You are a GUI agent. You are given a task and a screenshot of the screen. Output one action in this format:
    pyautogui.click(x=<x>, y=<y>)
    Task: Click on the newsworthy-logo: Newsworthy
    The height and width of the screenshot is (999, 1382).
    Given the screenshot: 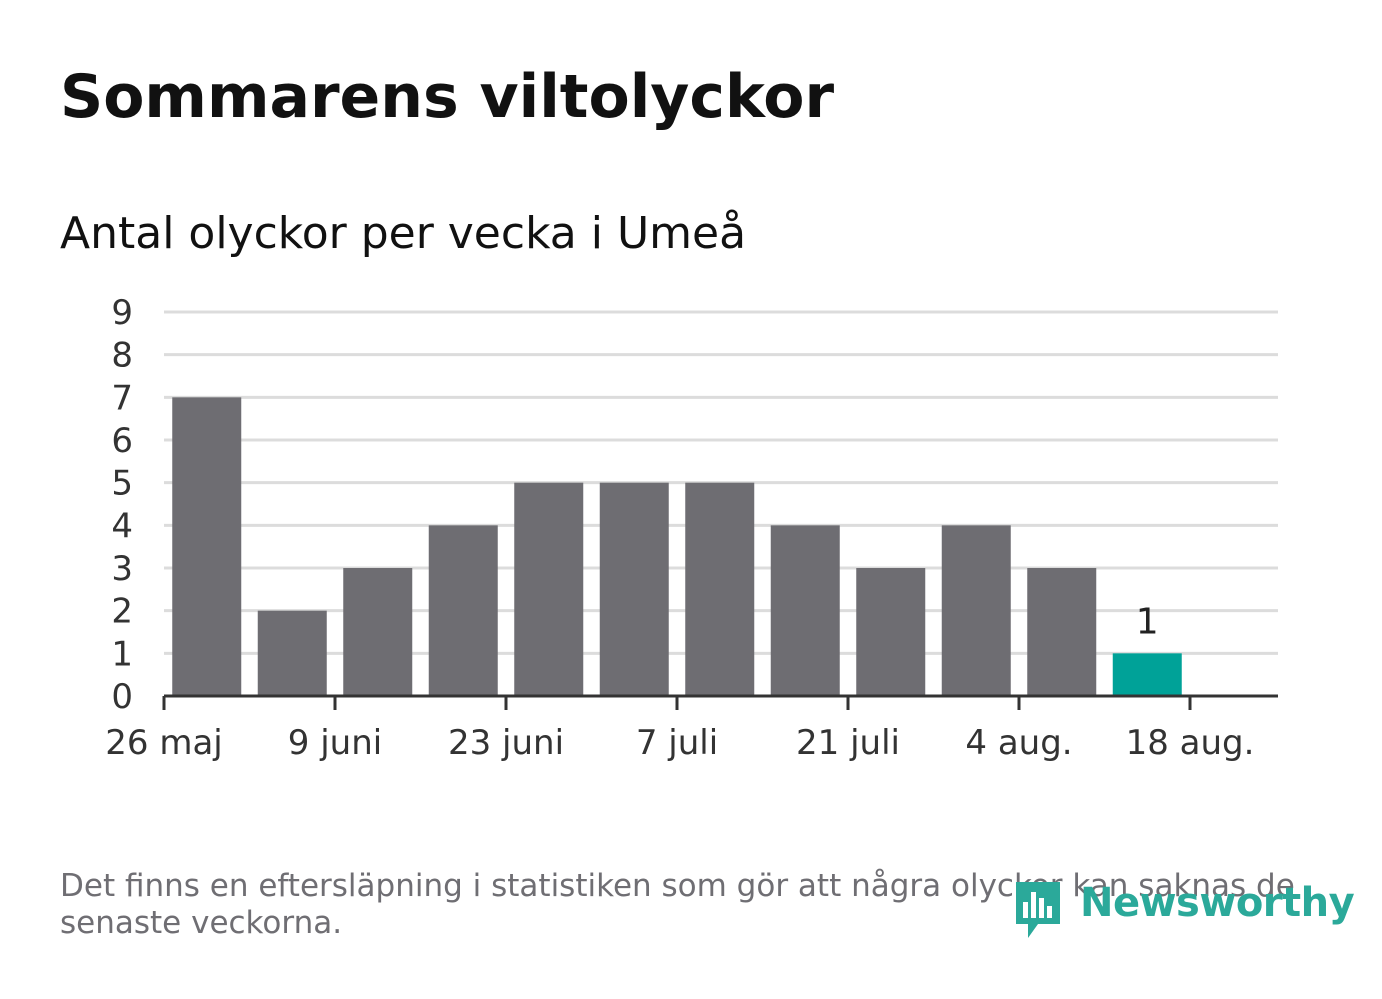 What is the action you would take?
    pyautogui.click(x=1183, y=910)
    